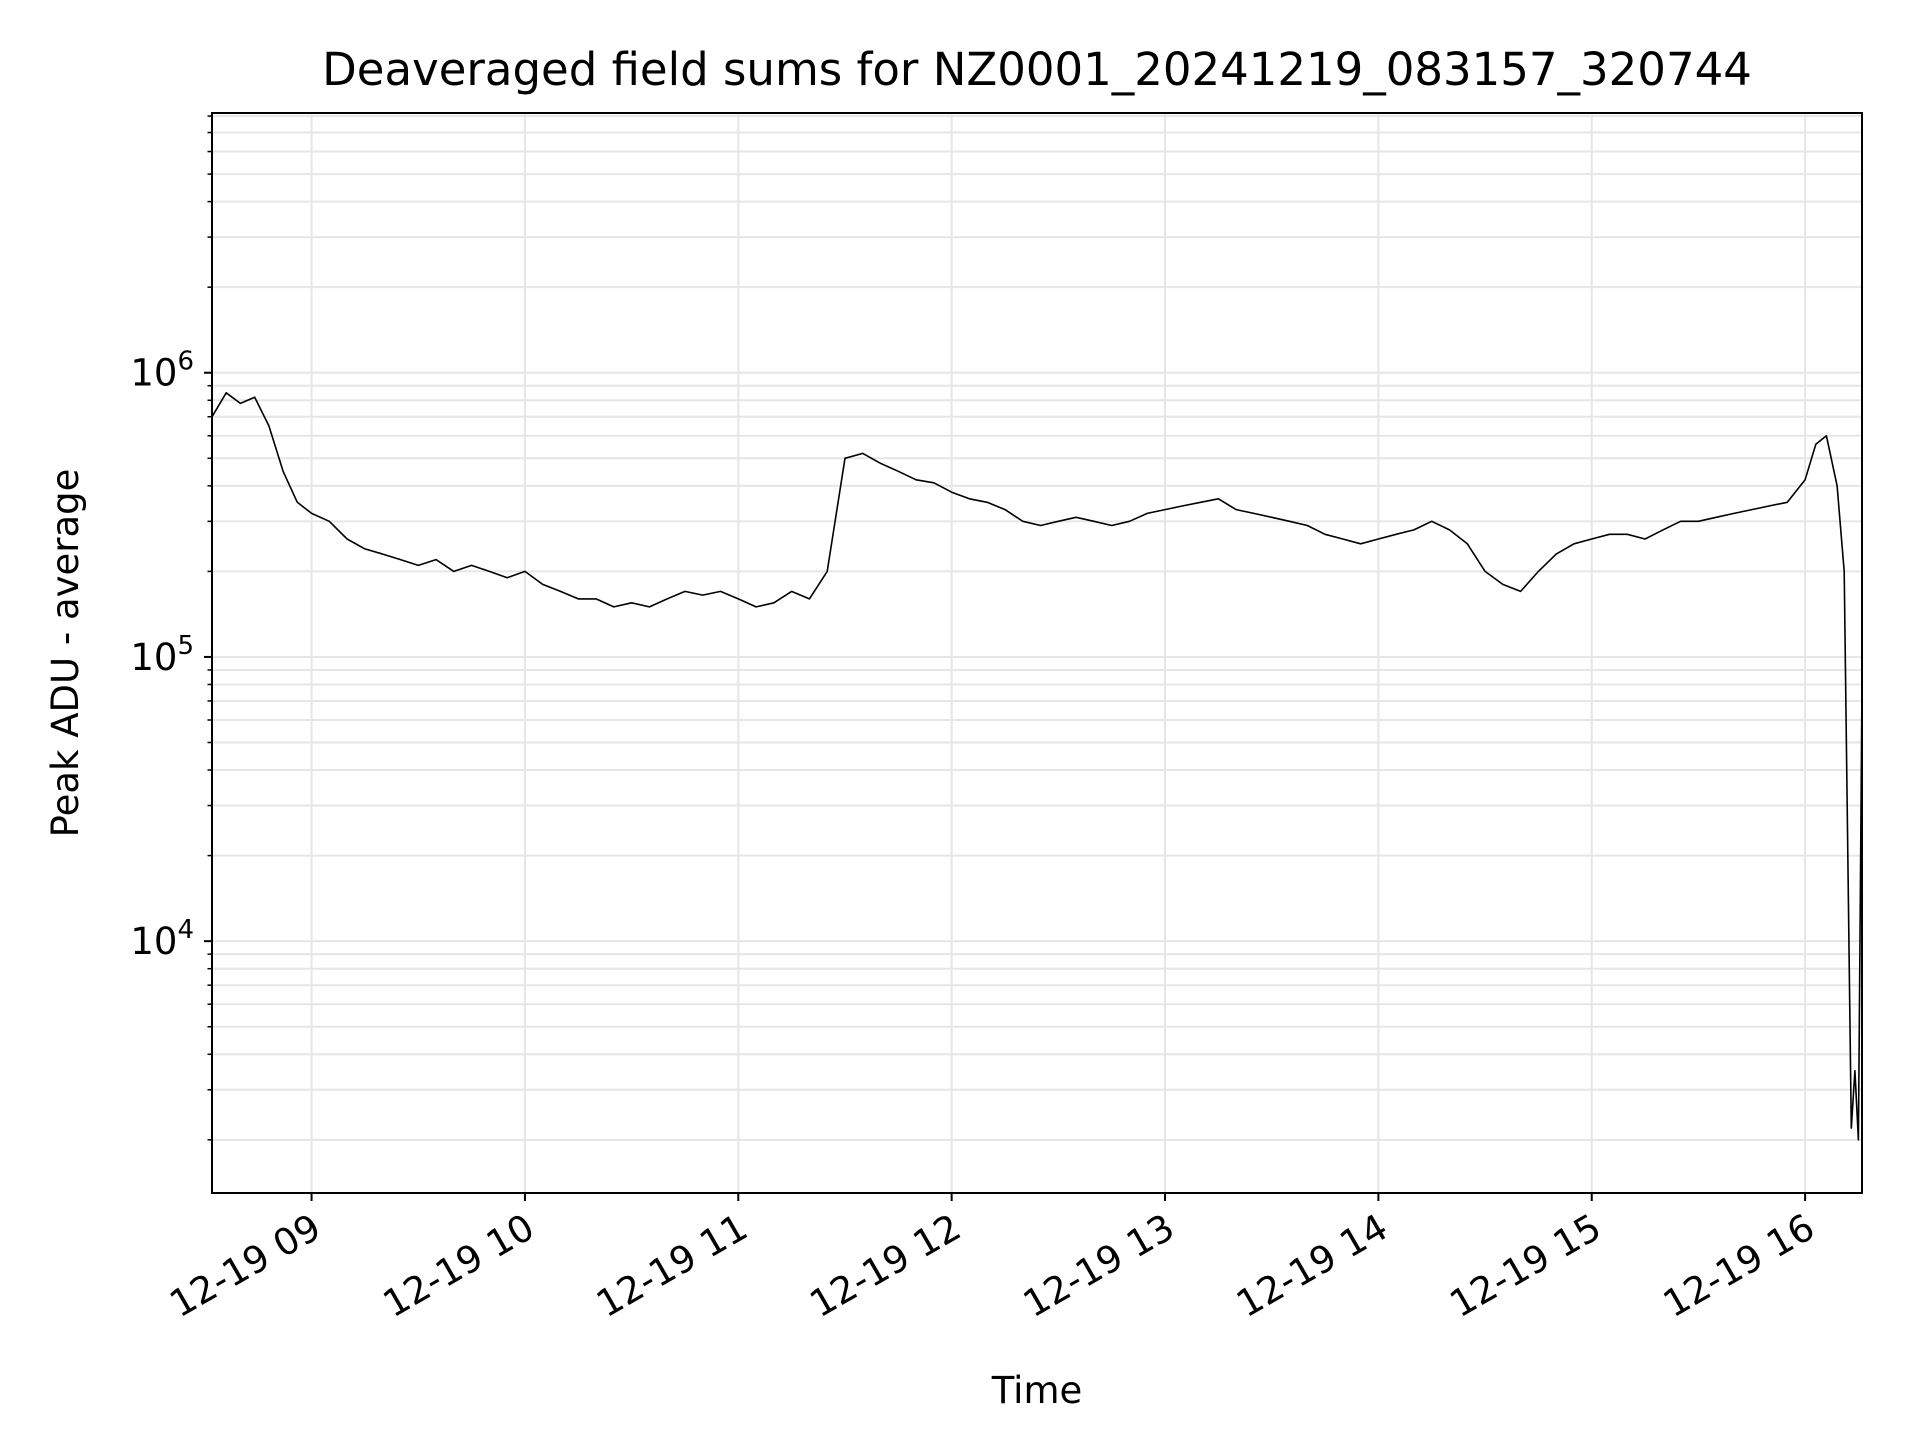  Describe the element at coordinates (162, 939) in the screenshot. I see `y-tick-label: 104` at that location.